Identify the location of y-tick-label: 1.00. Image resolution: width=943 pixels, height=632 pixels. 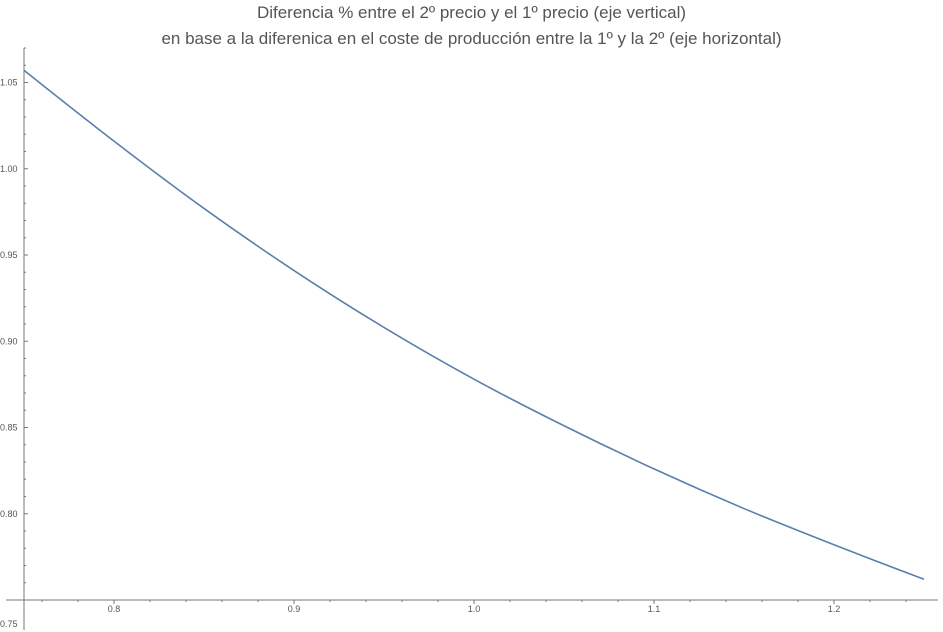
(9, 169).